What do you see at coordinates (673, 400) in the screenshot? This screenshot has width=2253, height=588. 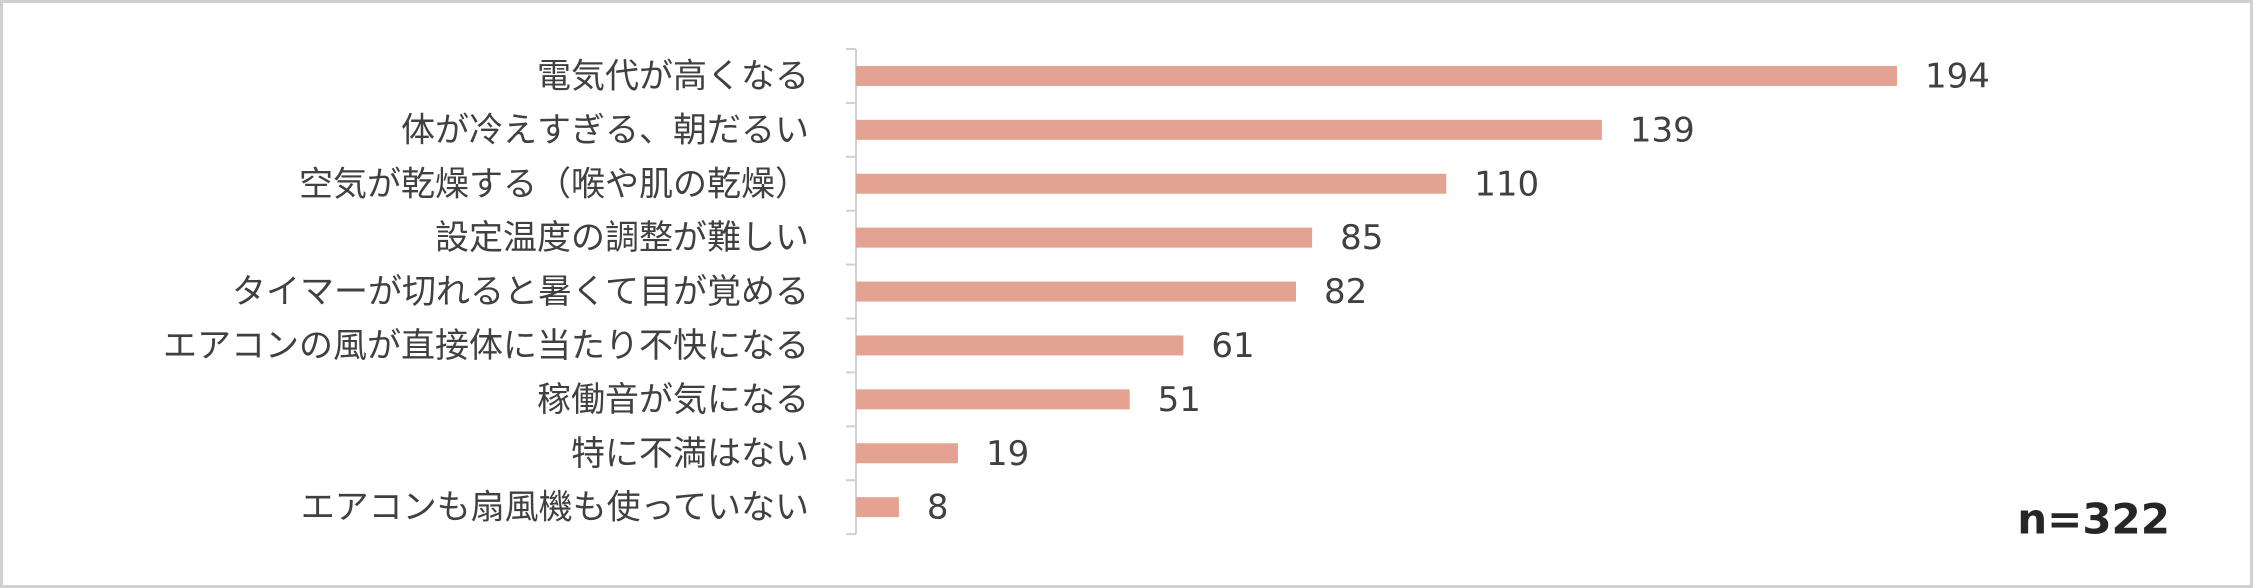 I see `category-label: 稼働音が気になる` at bounding box center [673, 400].